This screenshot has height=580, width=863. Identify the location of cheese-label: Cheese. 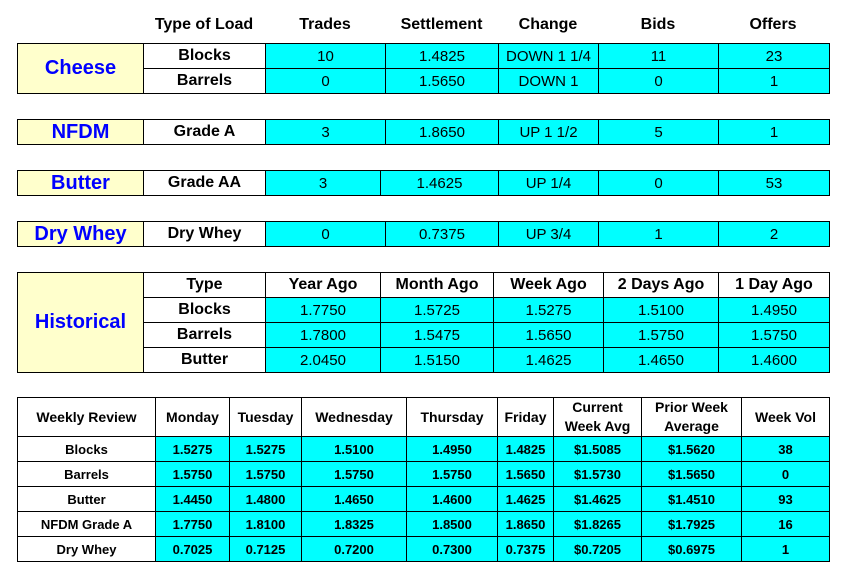
(80, 68).